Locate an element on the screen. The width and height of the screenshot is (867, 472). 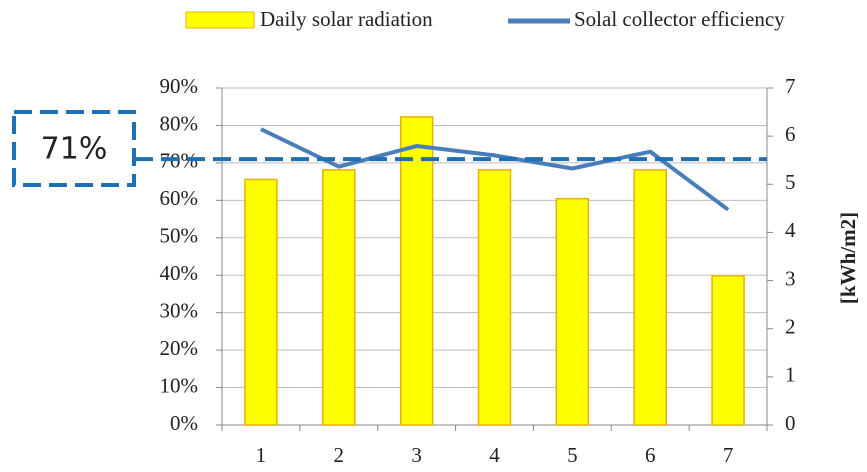
legend-swatch is located at coordinates (220, 20).